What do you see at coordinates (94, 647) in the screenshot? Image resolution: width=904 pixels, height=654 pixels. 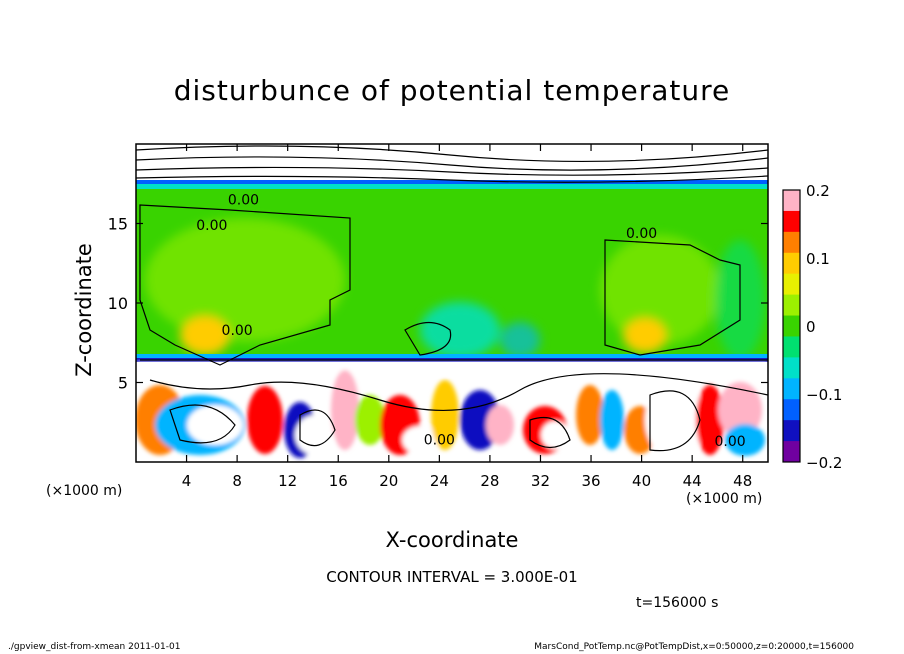 I see `footer-left: ./gpview_dist-from-xmean 2011-01-01` at bounding box center [94, 647].